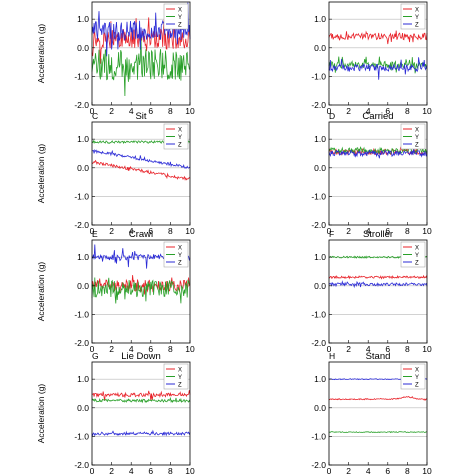 The image size is (474, 474). I want to click on panel-letter: D, so click(332, 116).